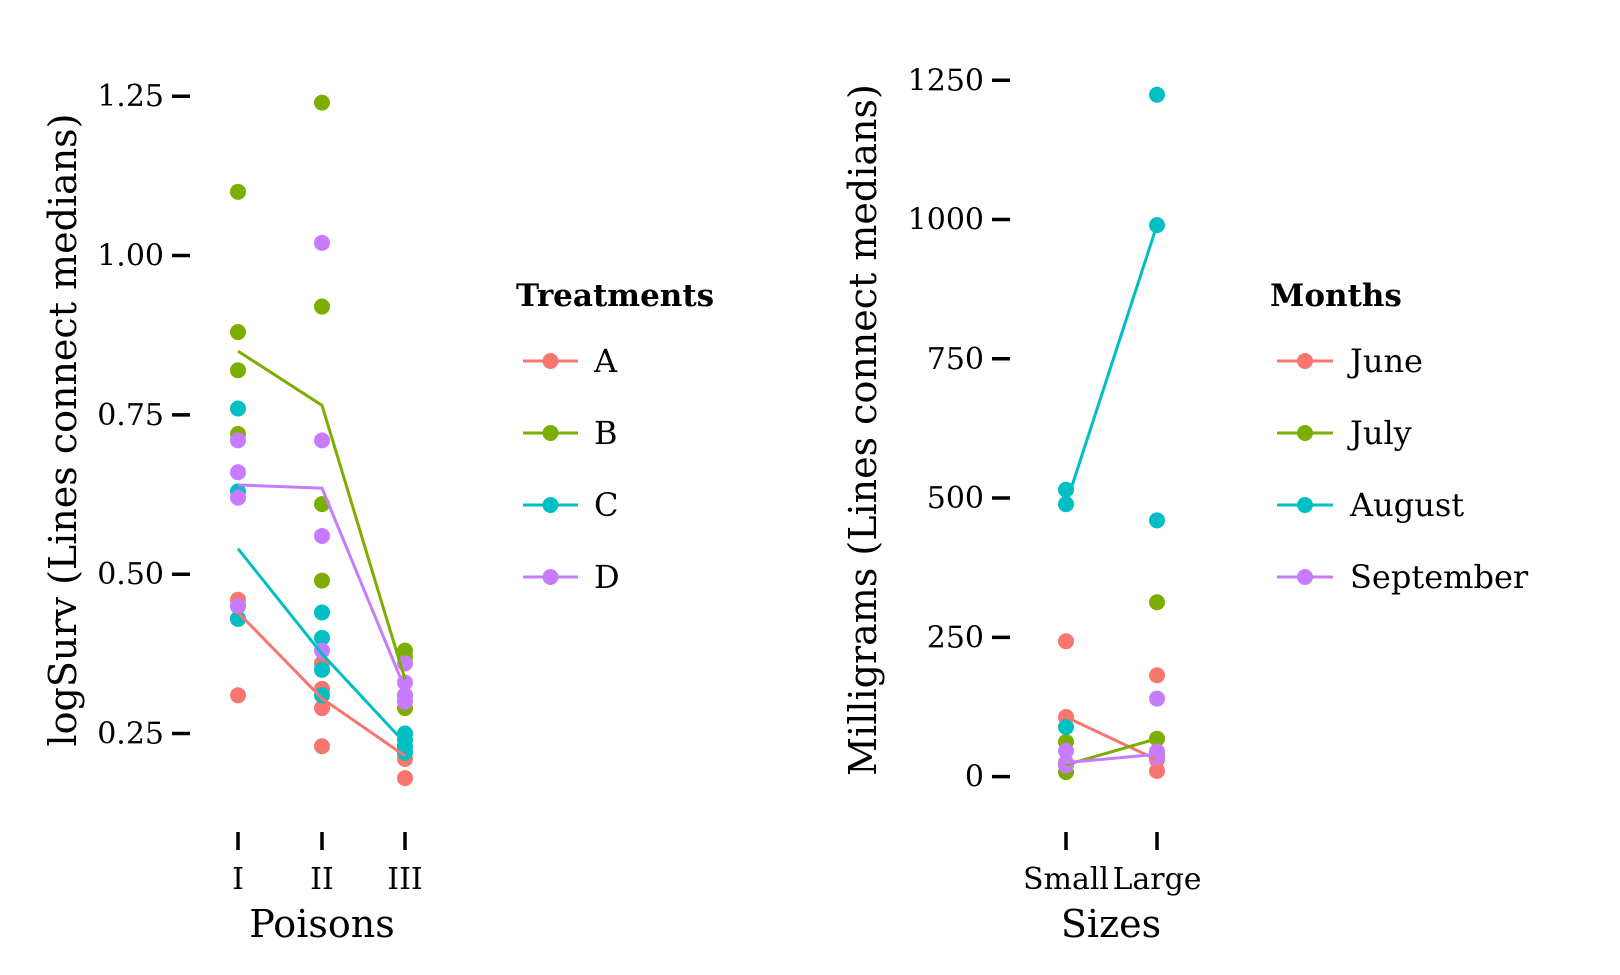 The width and height of the screenshot is (1620, 975). I want to click on legend: Months June July August September, so click(1399, 437).